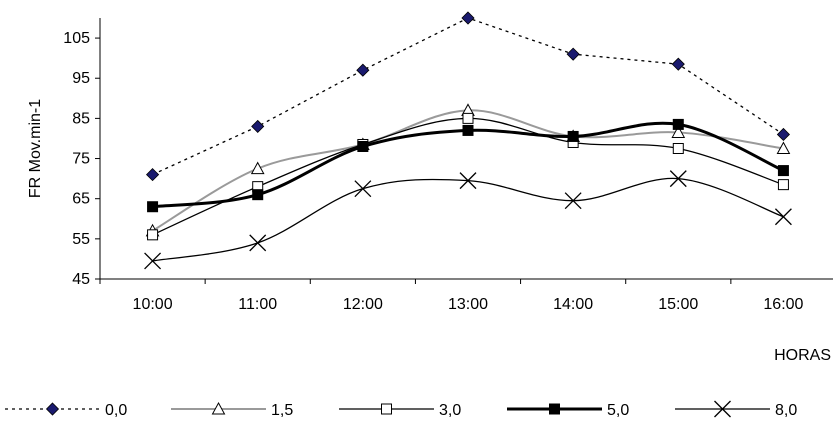  What do you see at coordinates (573, 304) in the screenshot?
I see `x-tick-label: 14:00` at bounding box center [573, 304].